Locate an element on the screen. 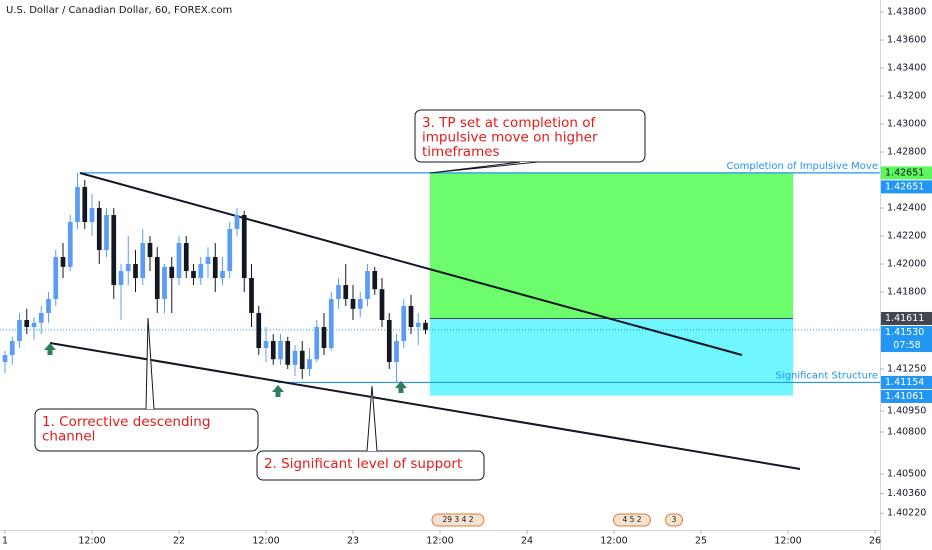  y-tick-label: 1.43800 is located at coordinates (906, 12).